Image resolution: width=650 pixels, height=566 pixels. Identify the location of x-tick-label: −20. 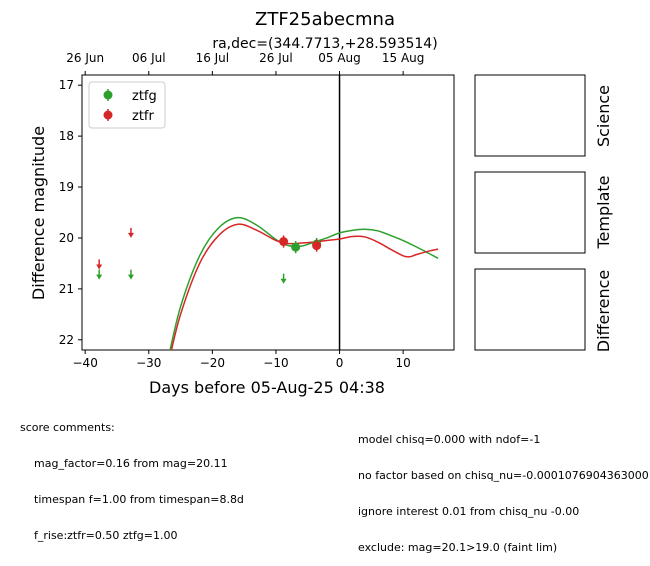
(212, 363).